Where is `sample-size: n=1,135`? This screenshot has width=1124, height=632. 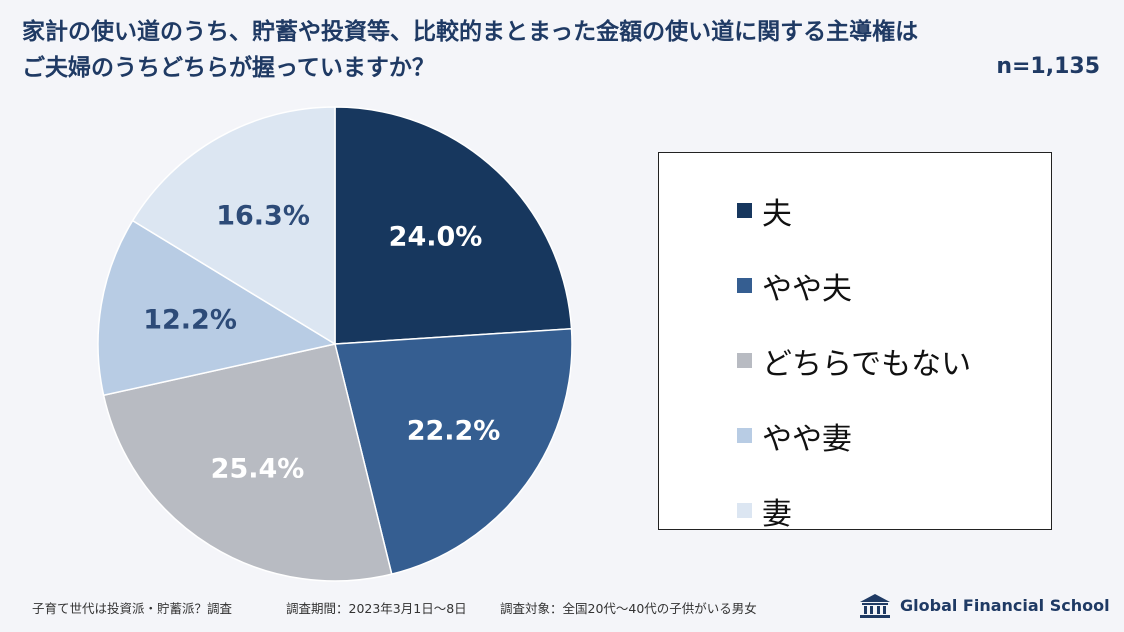
sample-size: n=1,135 is located at coordinates (1048, 66).